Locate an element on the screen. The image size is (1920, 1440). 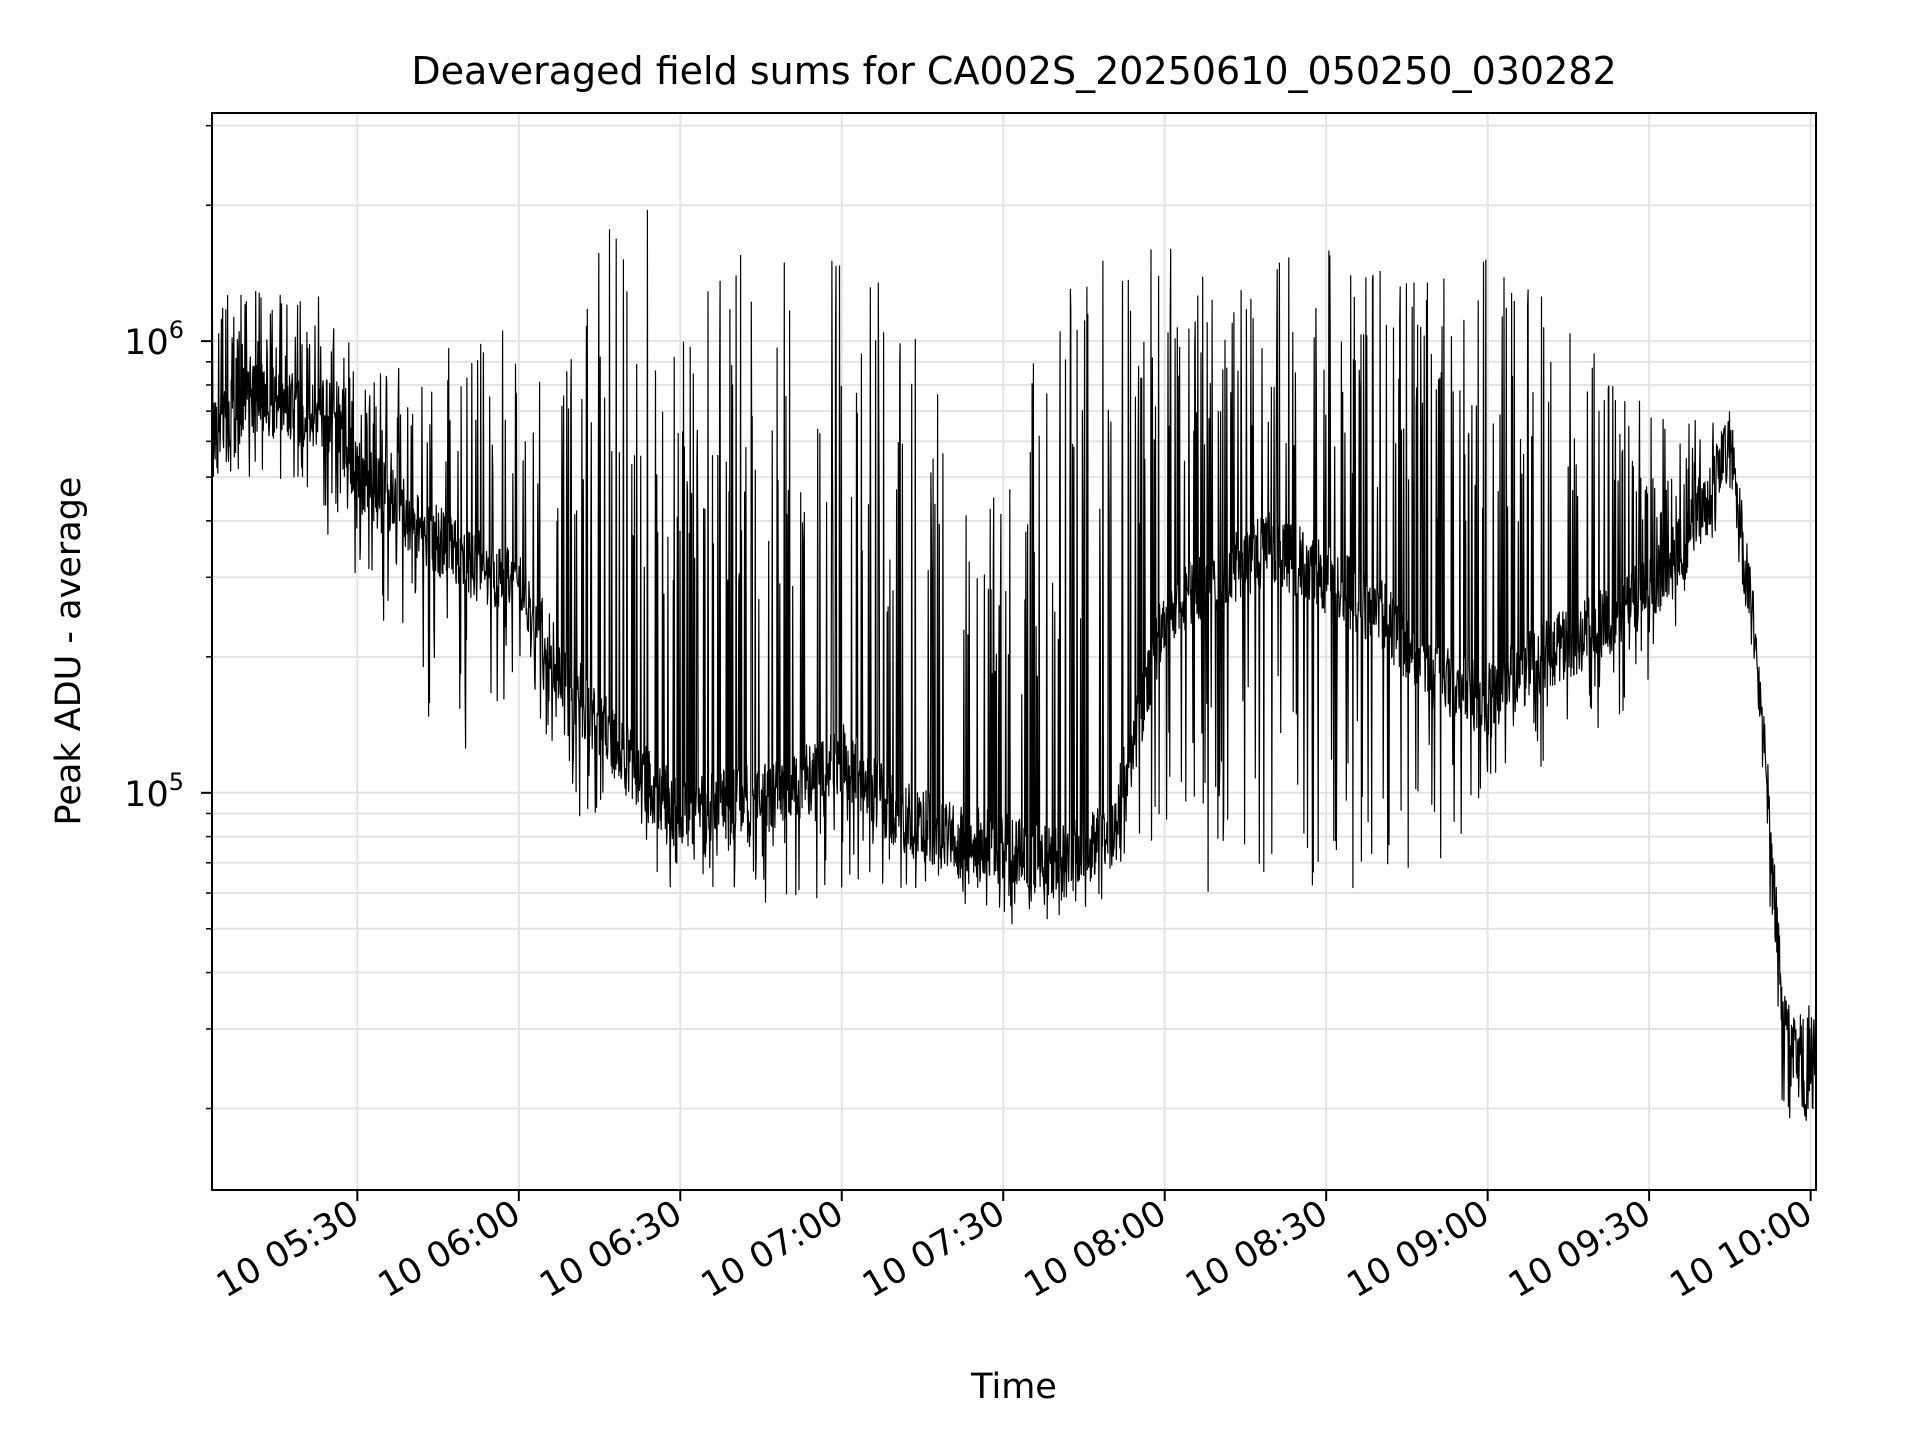
y-tick-label: 10⁶ is located at coordinates (154, 339).